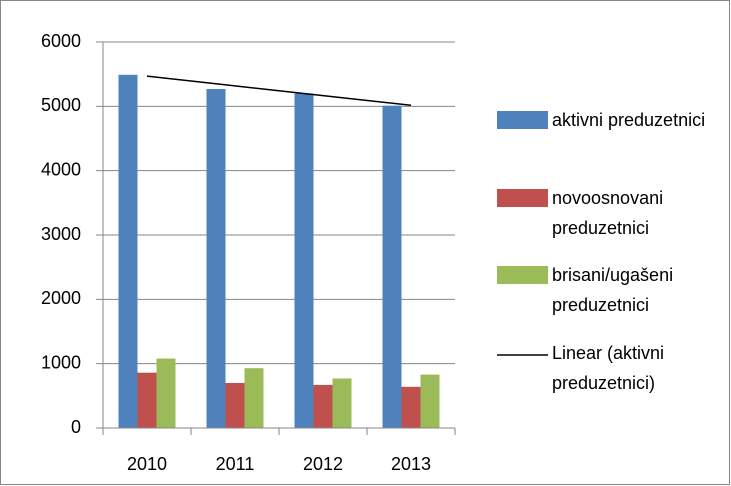 The height and width of the screenshot is (486, 731). I want to click on x-tick-label: 2010, so click(147, 464).